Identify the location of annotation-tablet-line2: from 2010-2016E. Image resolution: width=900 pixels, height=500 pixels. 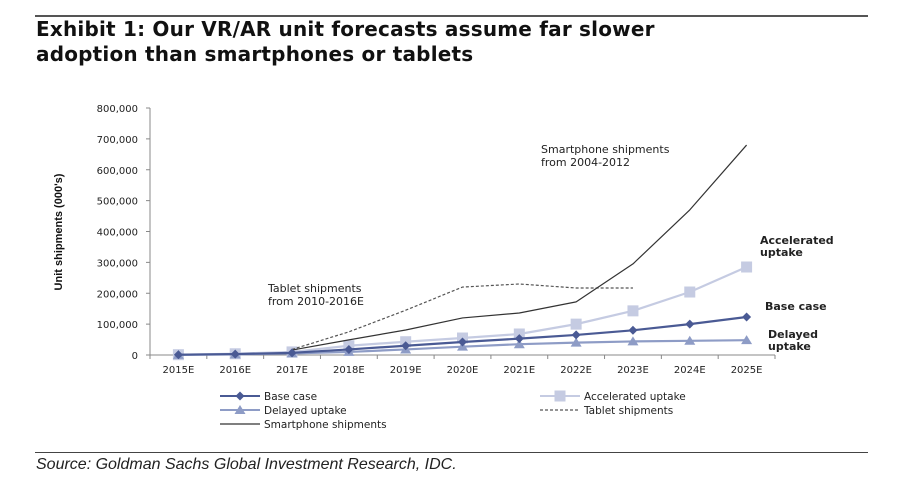
(316, 301).